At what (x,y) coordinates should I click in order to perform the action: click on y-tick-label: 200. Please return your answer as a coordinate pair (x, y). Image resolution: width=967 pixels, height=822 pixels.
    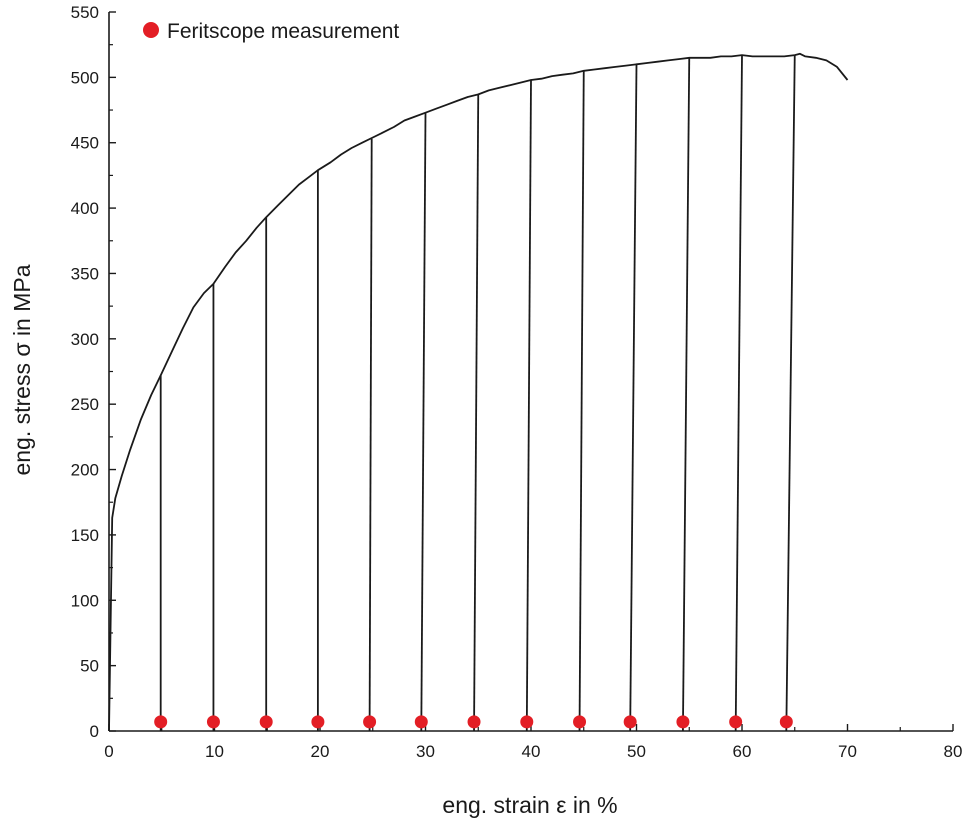
    Looking at the image, I should click on (85, 470).